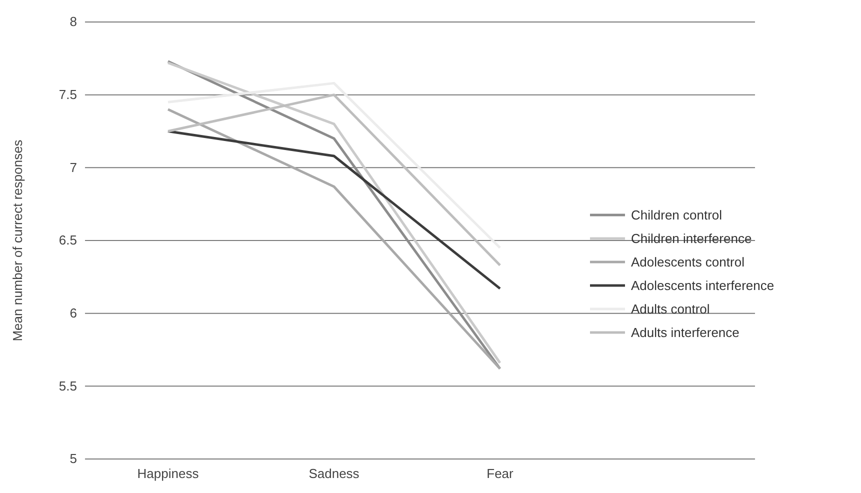 This screenshot has width=861, height=493. I want to click on y-tick-label: 6.5, so click(67, 240).